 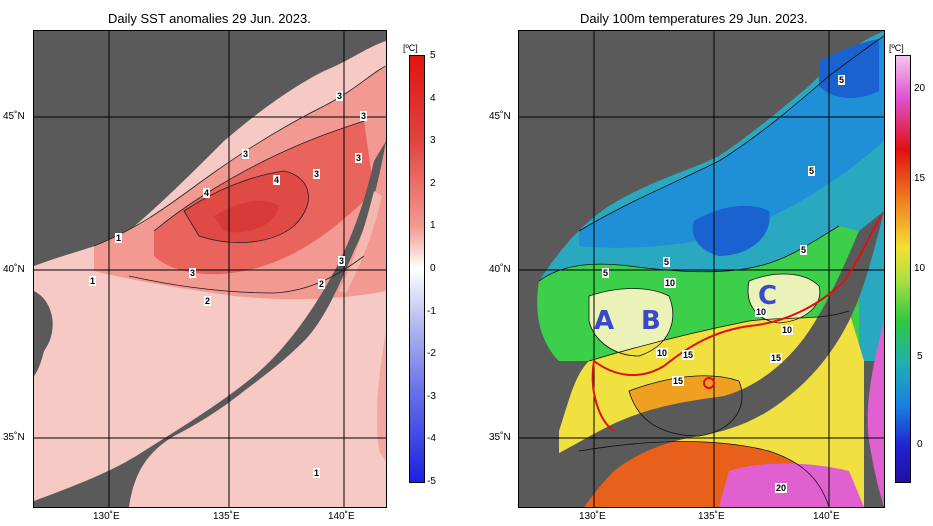 I want to click on colorbar-tick: -1, so click(x=431, y=311).